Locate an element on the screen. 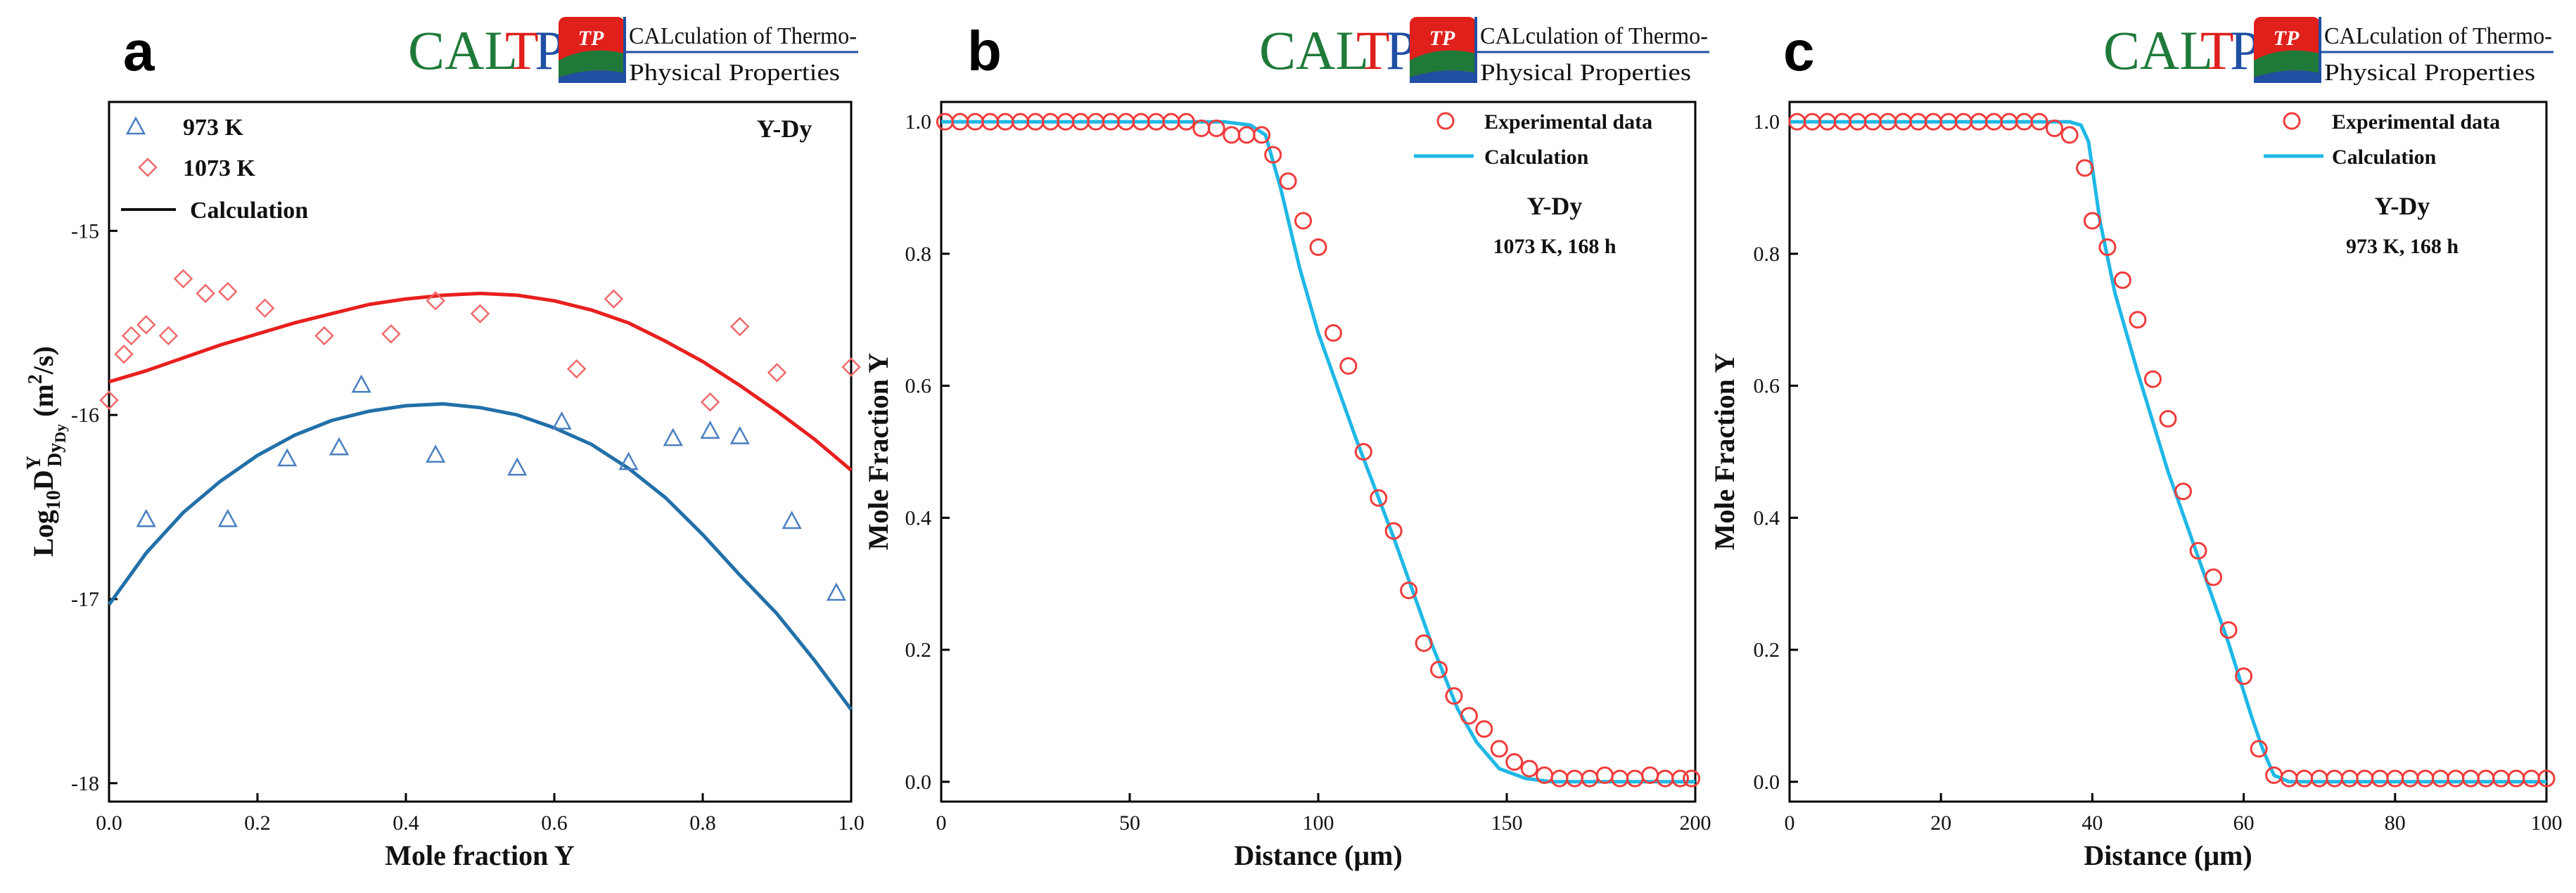 The image size is (2576, 893). x-tick-label-c: 40 is located at coordinates (2092, 823).